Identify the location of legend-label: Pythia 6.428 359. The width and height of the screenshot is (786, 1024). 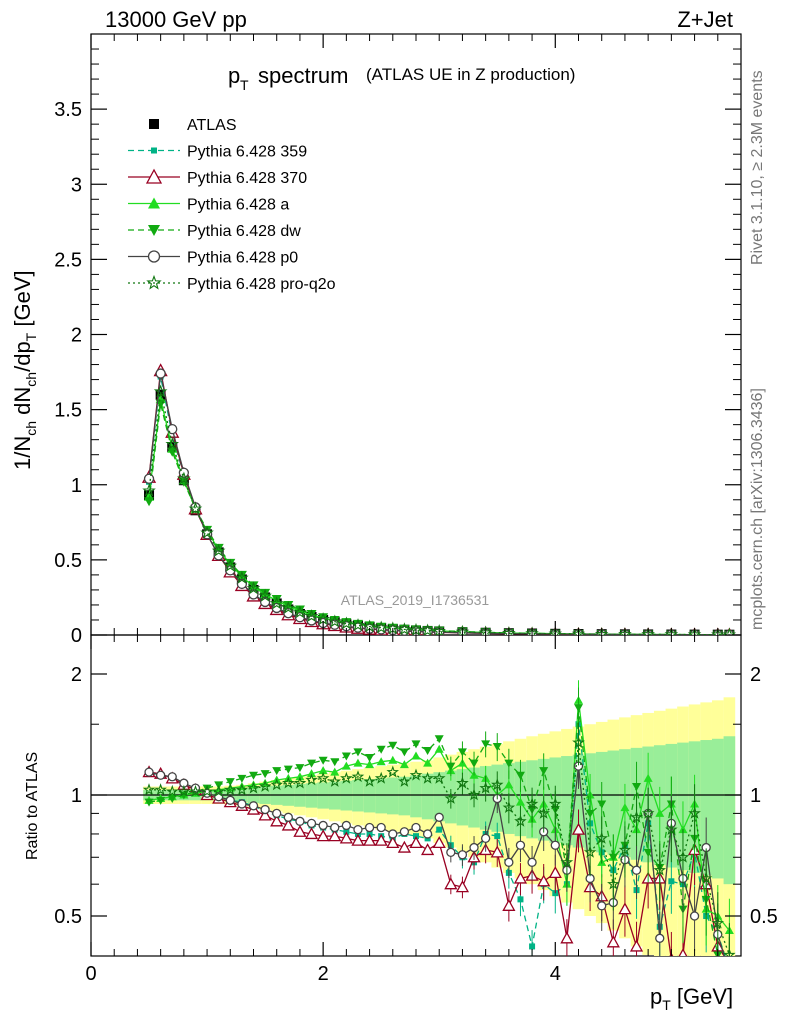
(247, 152).